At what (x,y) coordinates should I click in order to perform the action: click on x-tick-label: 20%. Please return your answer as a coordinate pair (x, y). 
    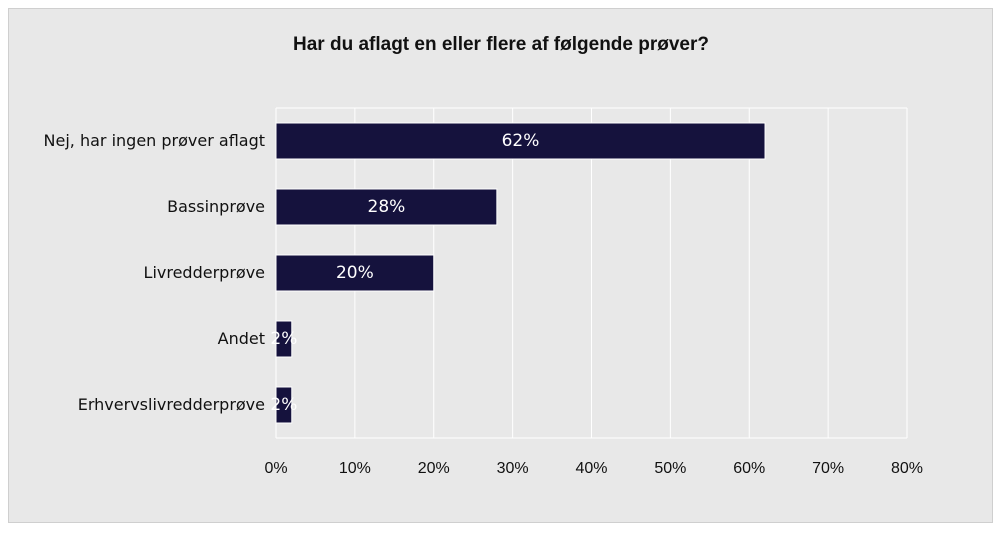
    Looking at the image, I should click on (434, 468).